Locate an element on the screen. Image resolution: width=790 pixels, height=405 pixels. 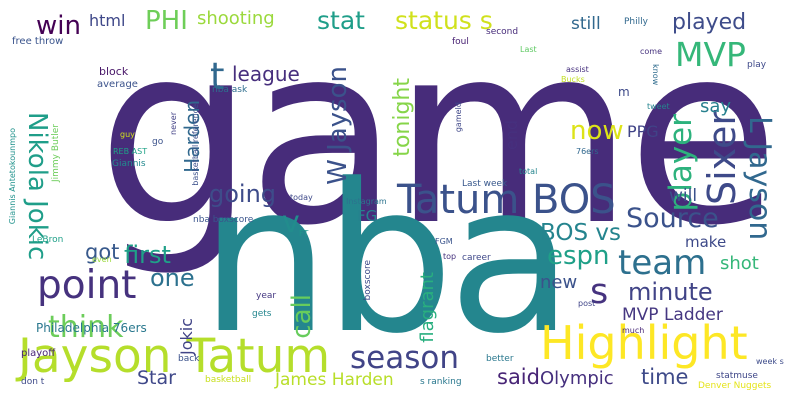
word-today: today is located at coordinates (301, 197).